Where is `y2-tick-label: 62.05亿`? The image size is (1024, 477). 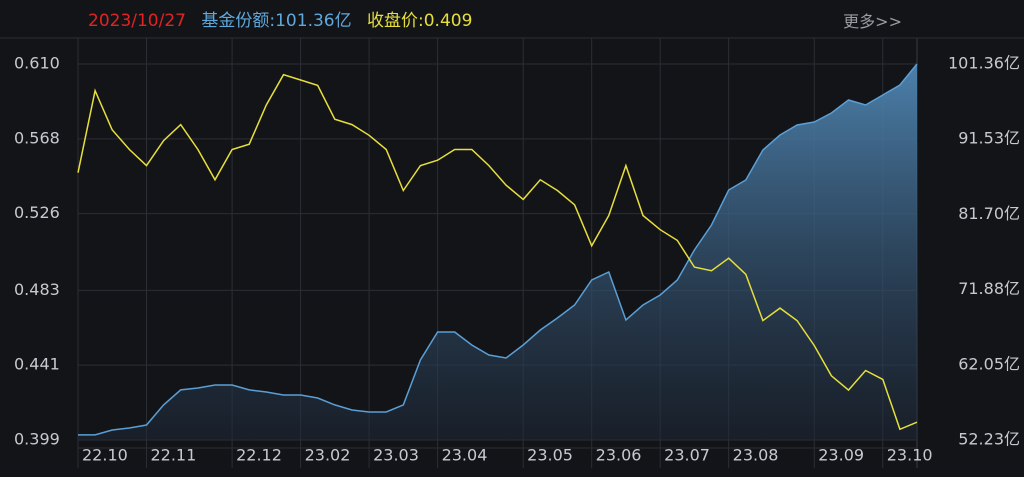
y2-tick-label: 62.05亿 is located at coordinates (989, 363).